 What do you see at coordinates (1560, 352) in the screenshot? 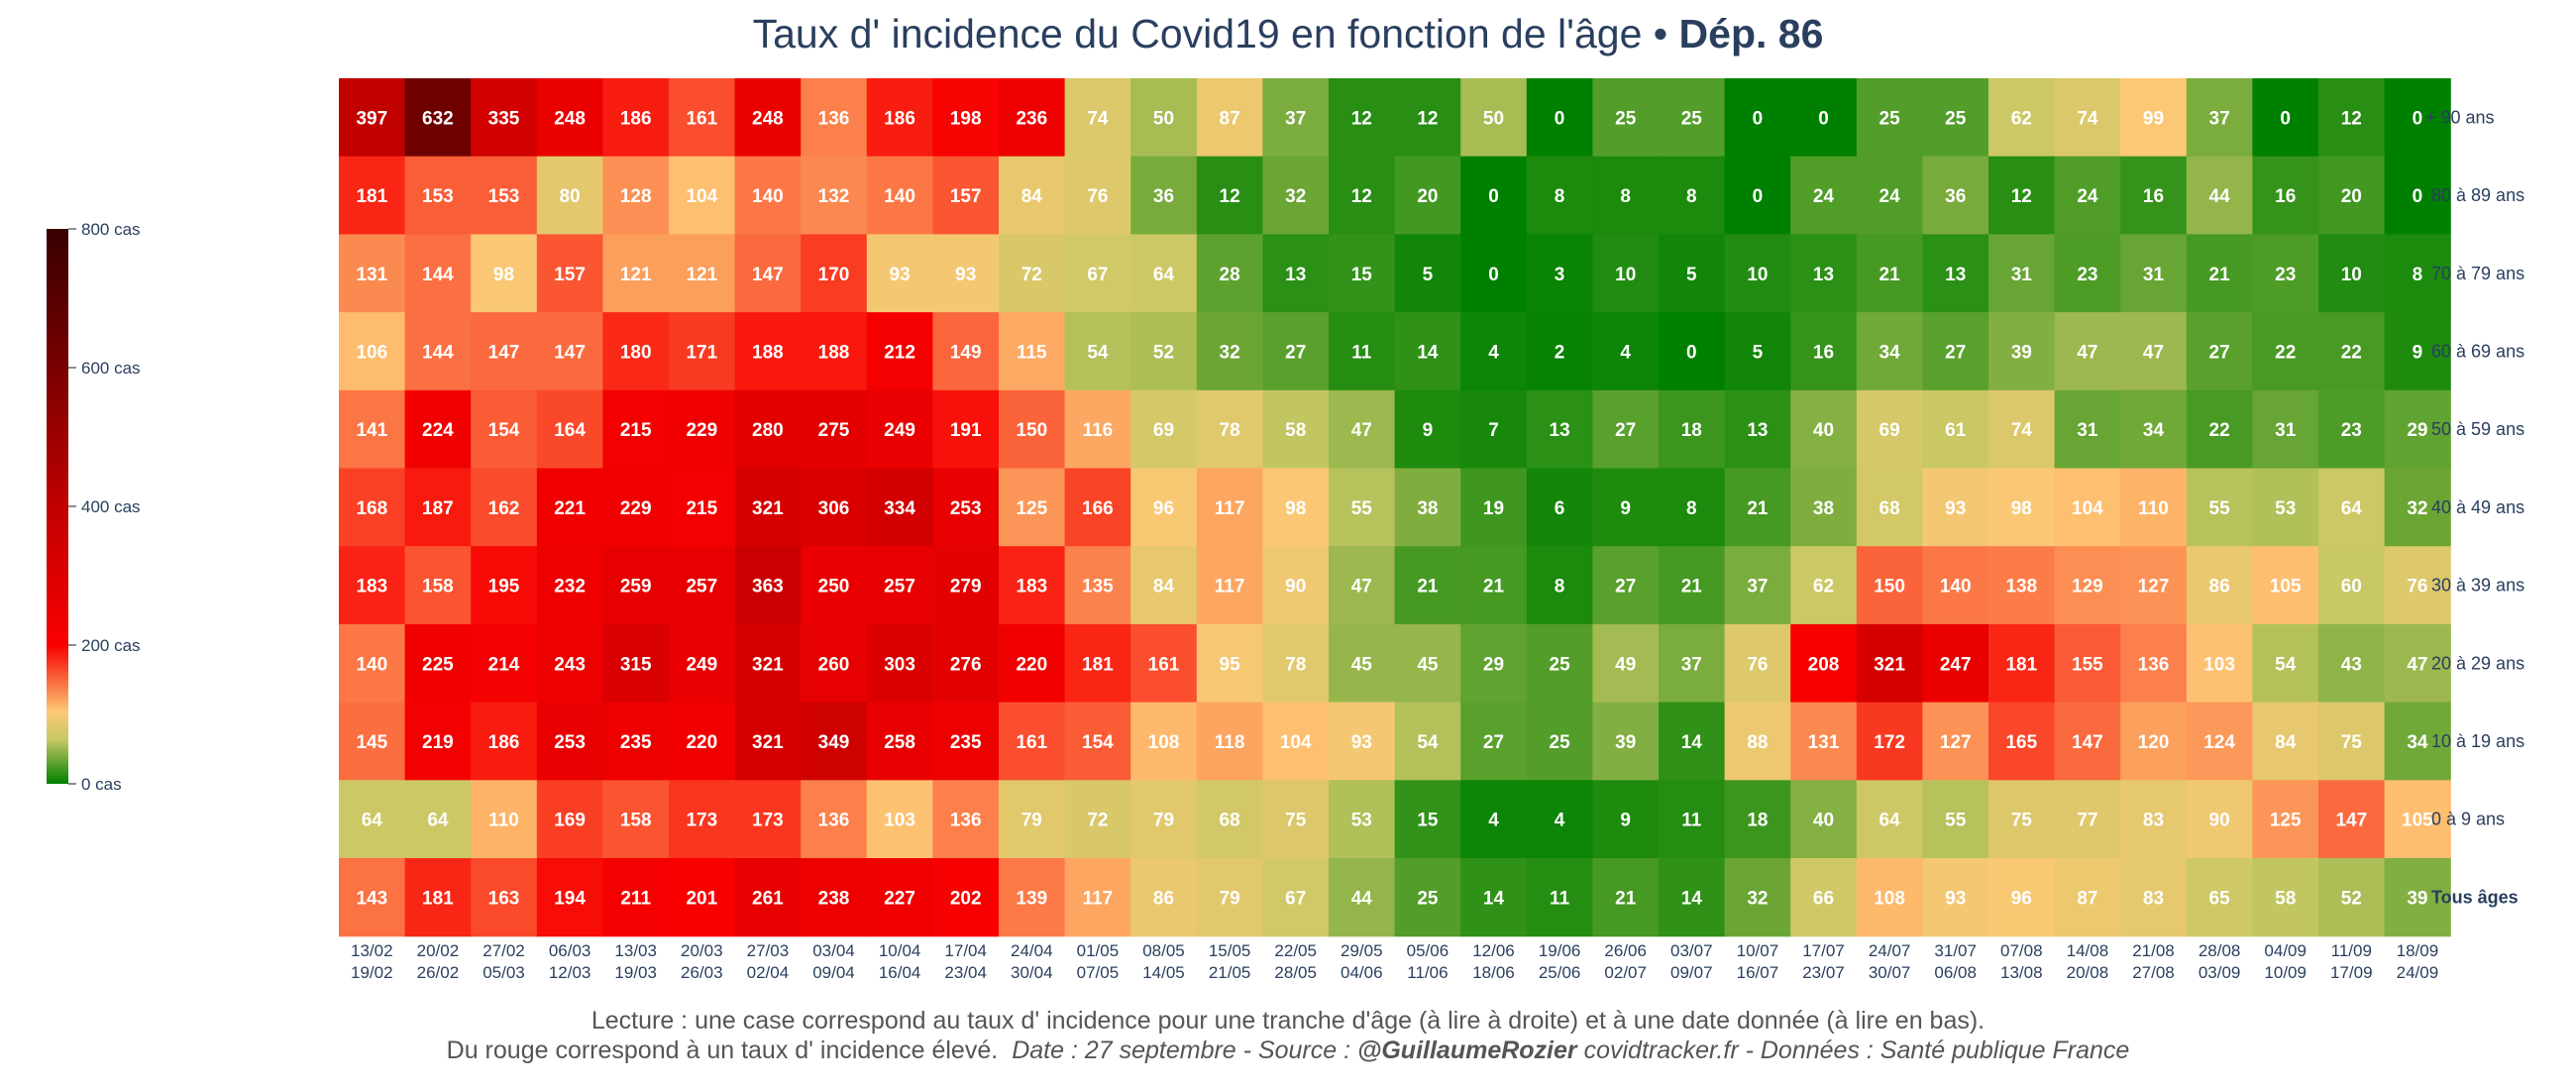
I see `heatmap-cell-value: 2` at bounding box center [1560, 352].